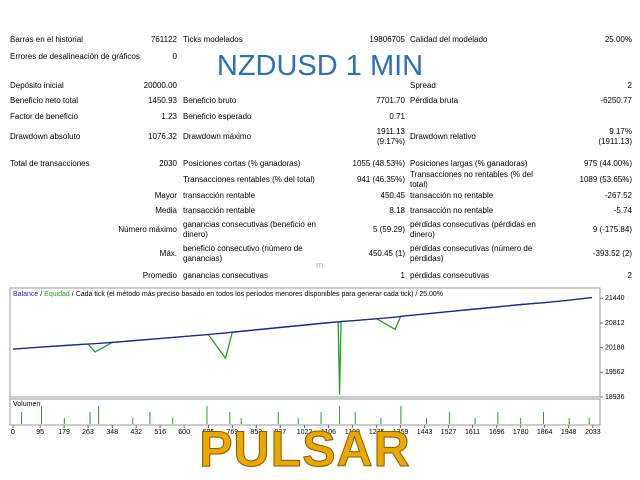  I want to click on table-cell: 9 (-175.84), so click(612, 229).